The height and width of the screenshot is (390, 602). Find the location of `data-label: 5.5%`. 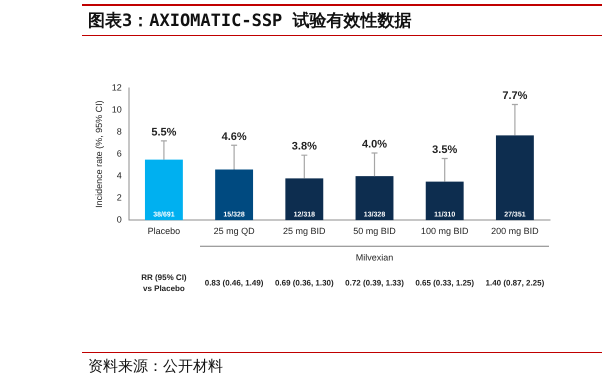

data-label: 5.5% is located at coordinates (164, 132).